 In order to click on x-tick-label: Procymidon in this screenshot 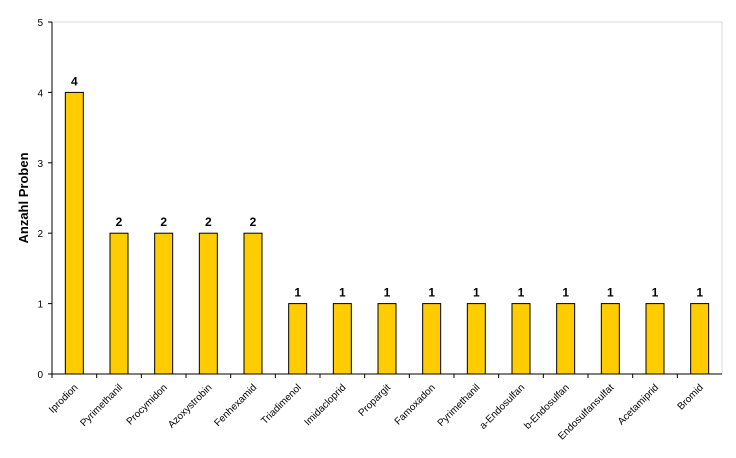, I will do `click(147, 404)`.